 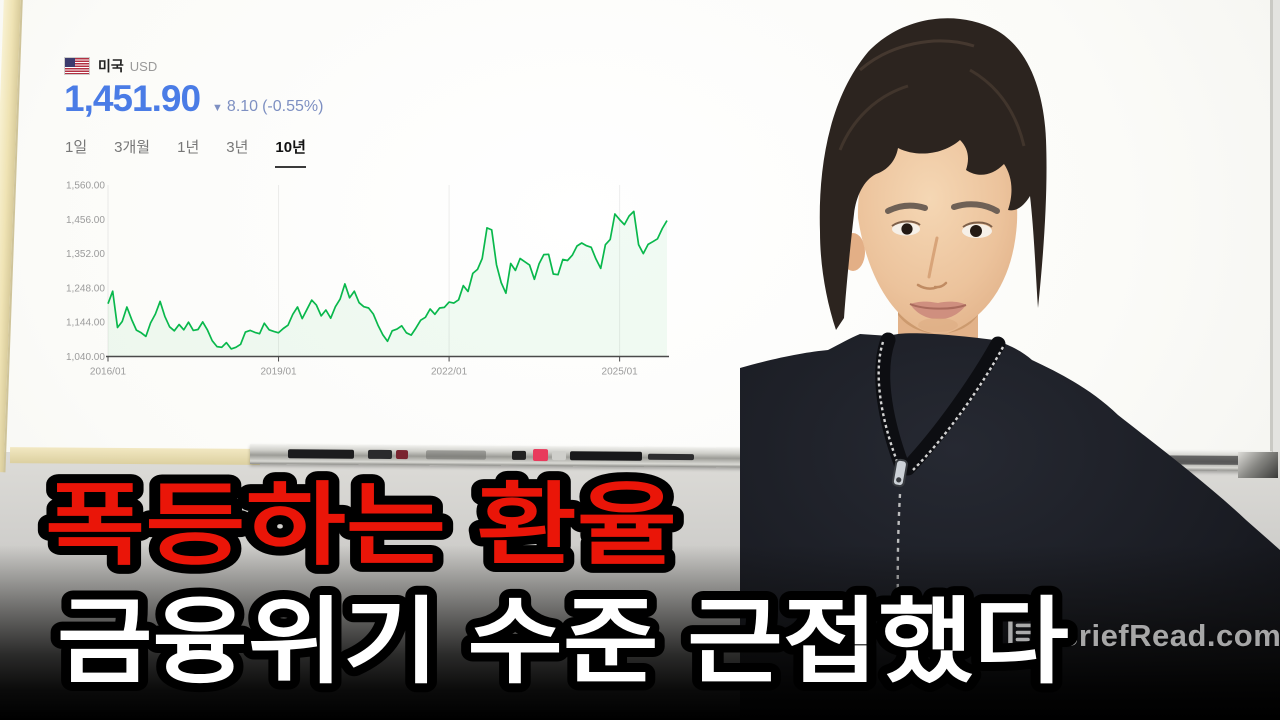 I want to click on marker-silver, so click(x=559, y=456).